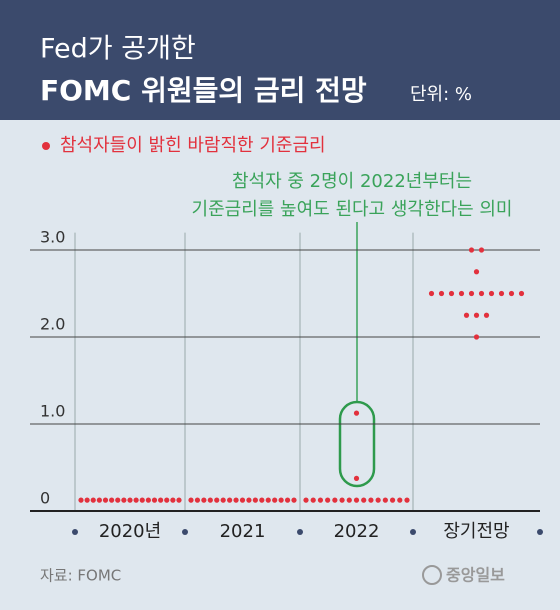  I want to click on annotation: 참석자 중 2명이 2022년부터는, so click(352, 181).